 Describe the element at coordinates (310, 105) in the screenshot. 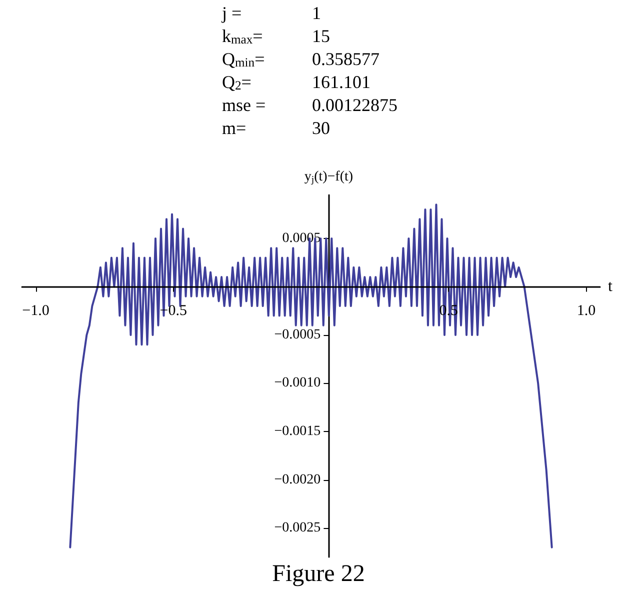

I see `text: mse = 0.00122875` at that location.